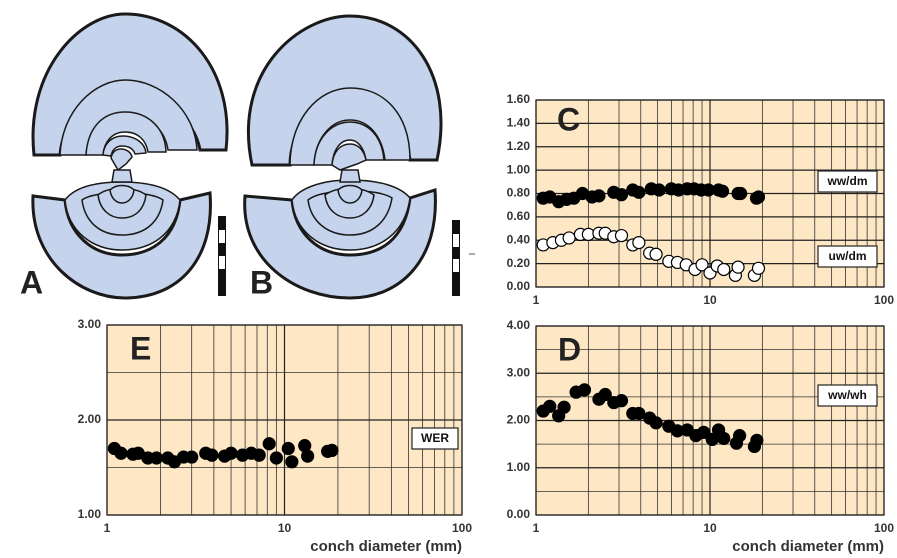  I want to click on y-tick-label: 0.40, so click(519, 239).